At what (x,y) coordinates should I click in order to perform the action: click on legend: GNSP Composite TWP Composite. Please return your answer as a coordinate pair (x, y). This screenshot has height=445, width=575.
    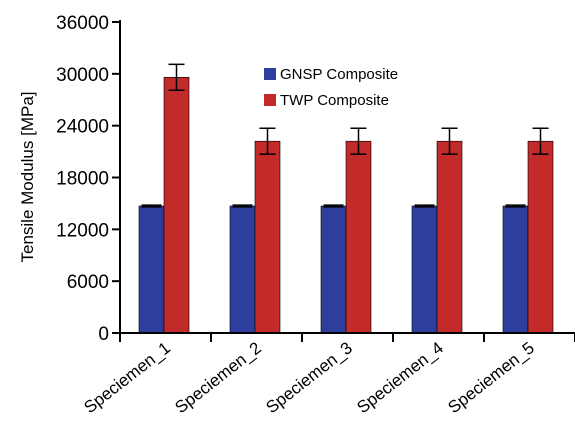
    Looking at the image, I should click on (331, 87).